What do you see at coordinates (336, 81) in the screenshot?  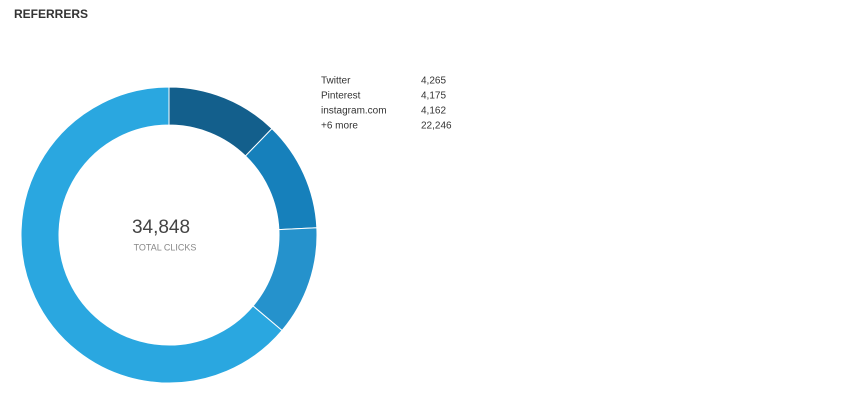 I see `legend-label: Twitter` at bounding box center [336, 81].